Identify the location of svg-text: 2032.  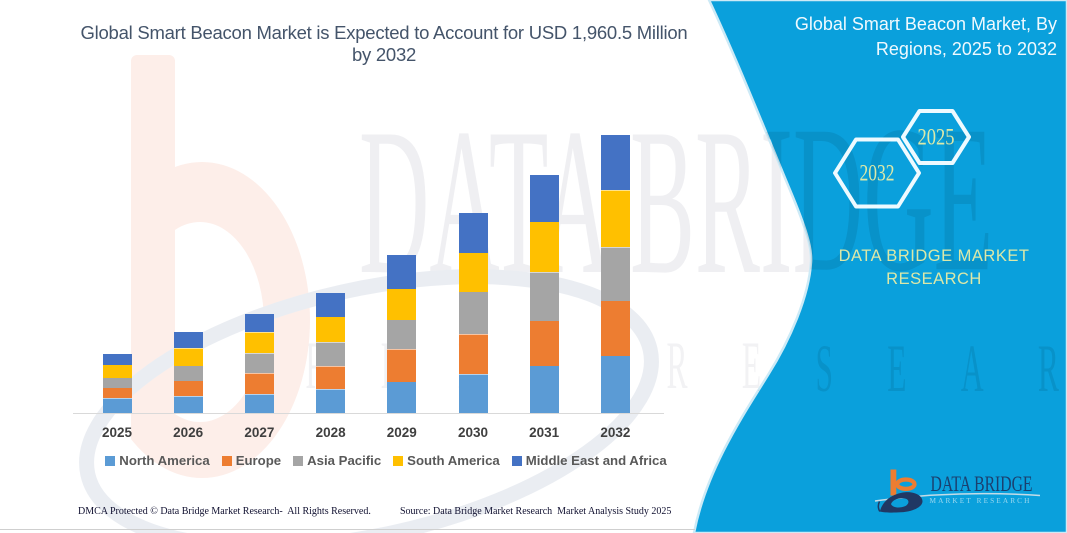
(877, 174).